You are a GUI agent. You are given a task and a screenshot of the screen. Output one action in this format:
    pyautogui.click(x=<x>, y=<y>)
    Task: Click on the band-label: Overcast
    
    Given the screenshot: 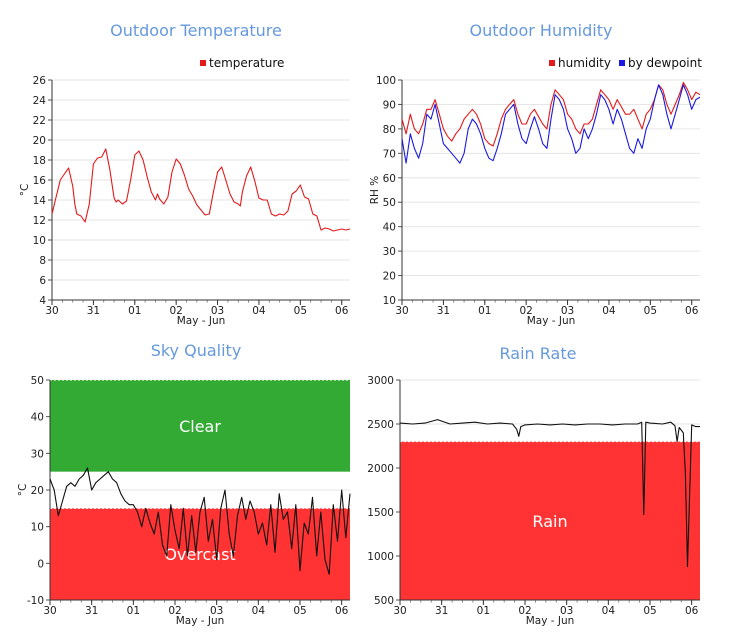 What is the action you would take?
    pyautogui.click(x=199, y=554)
    